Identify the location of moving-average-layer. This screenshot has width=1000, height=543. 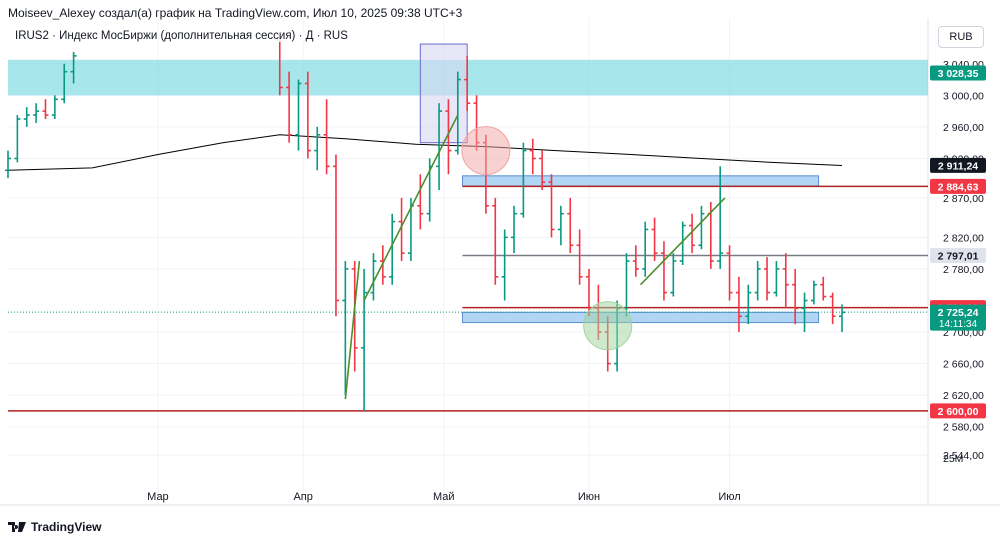
(425, 152).